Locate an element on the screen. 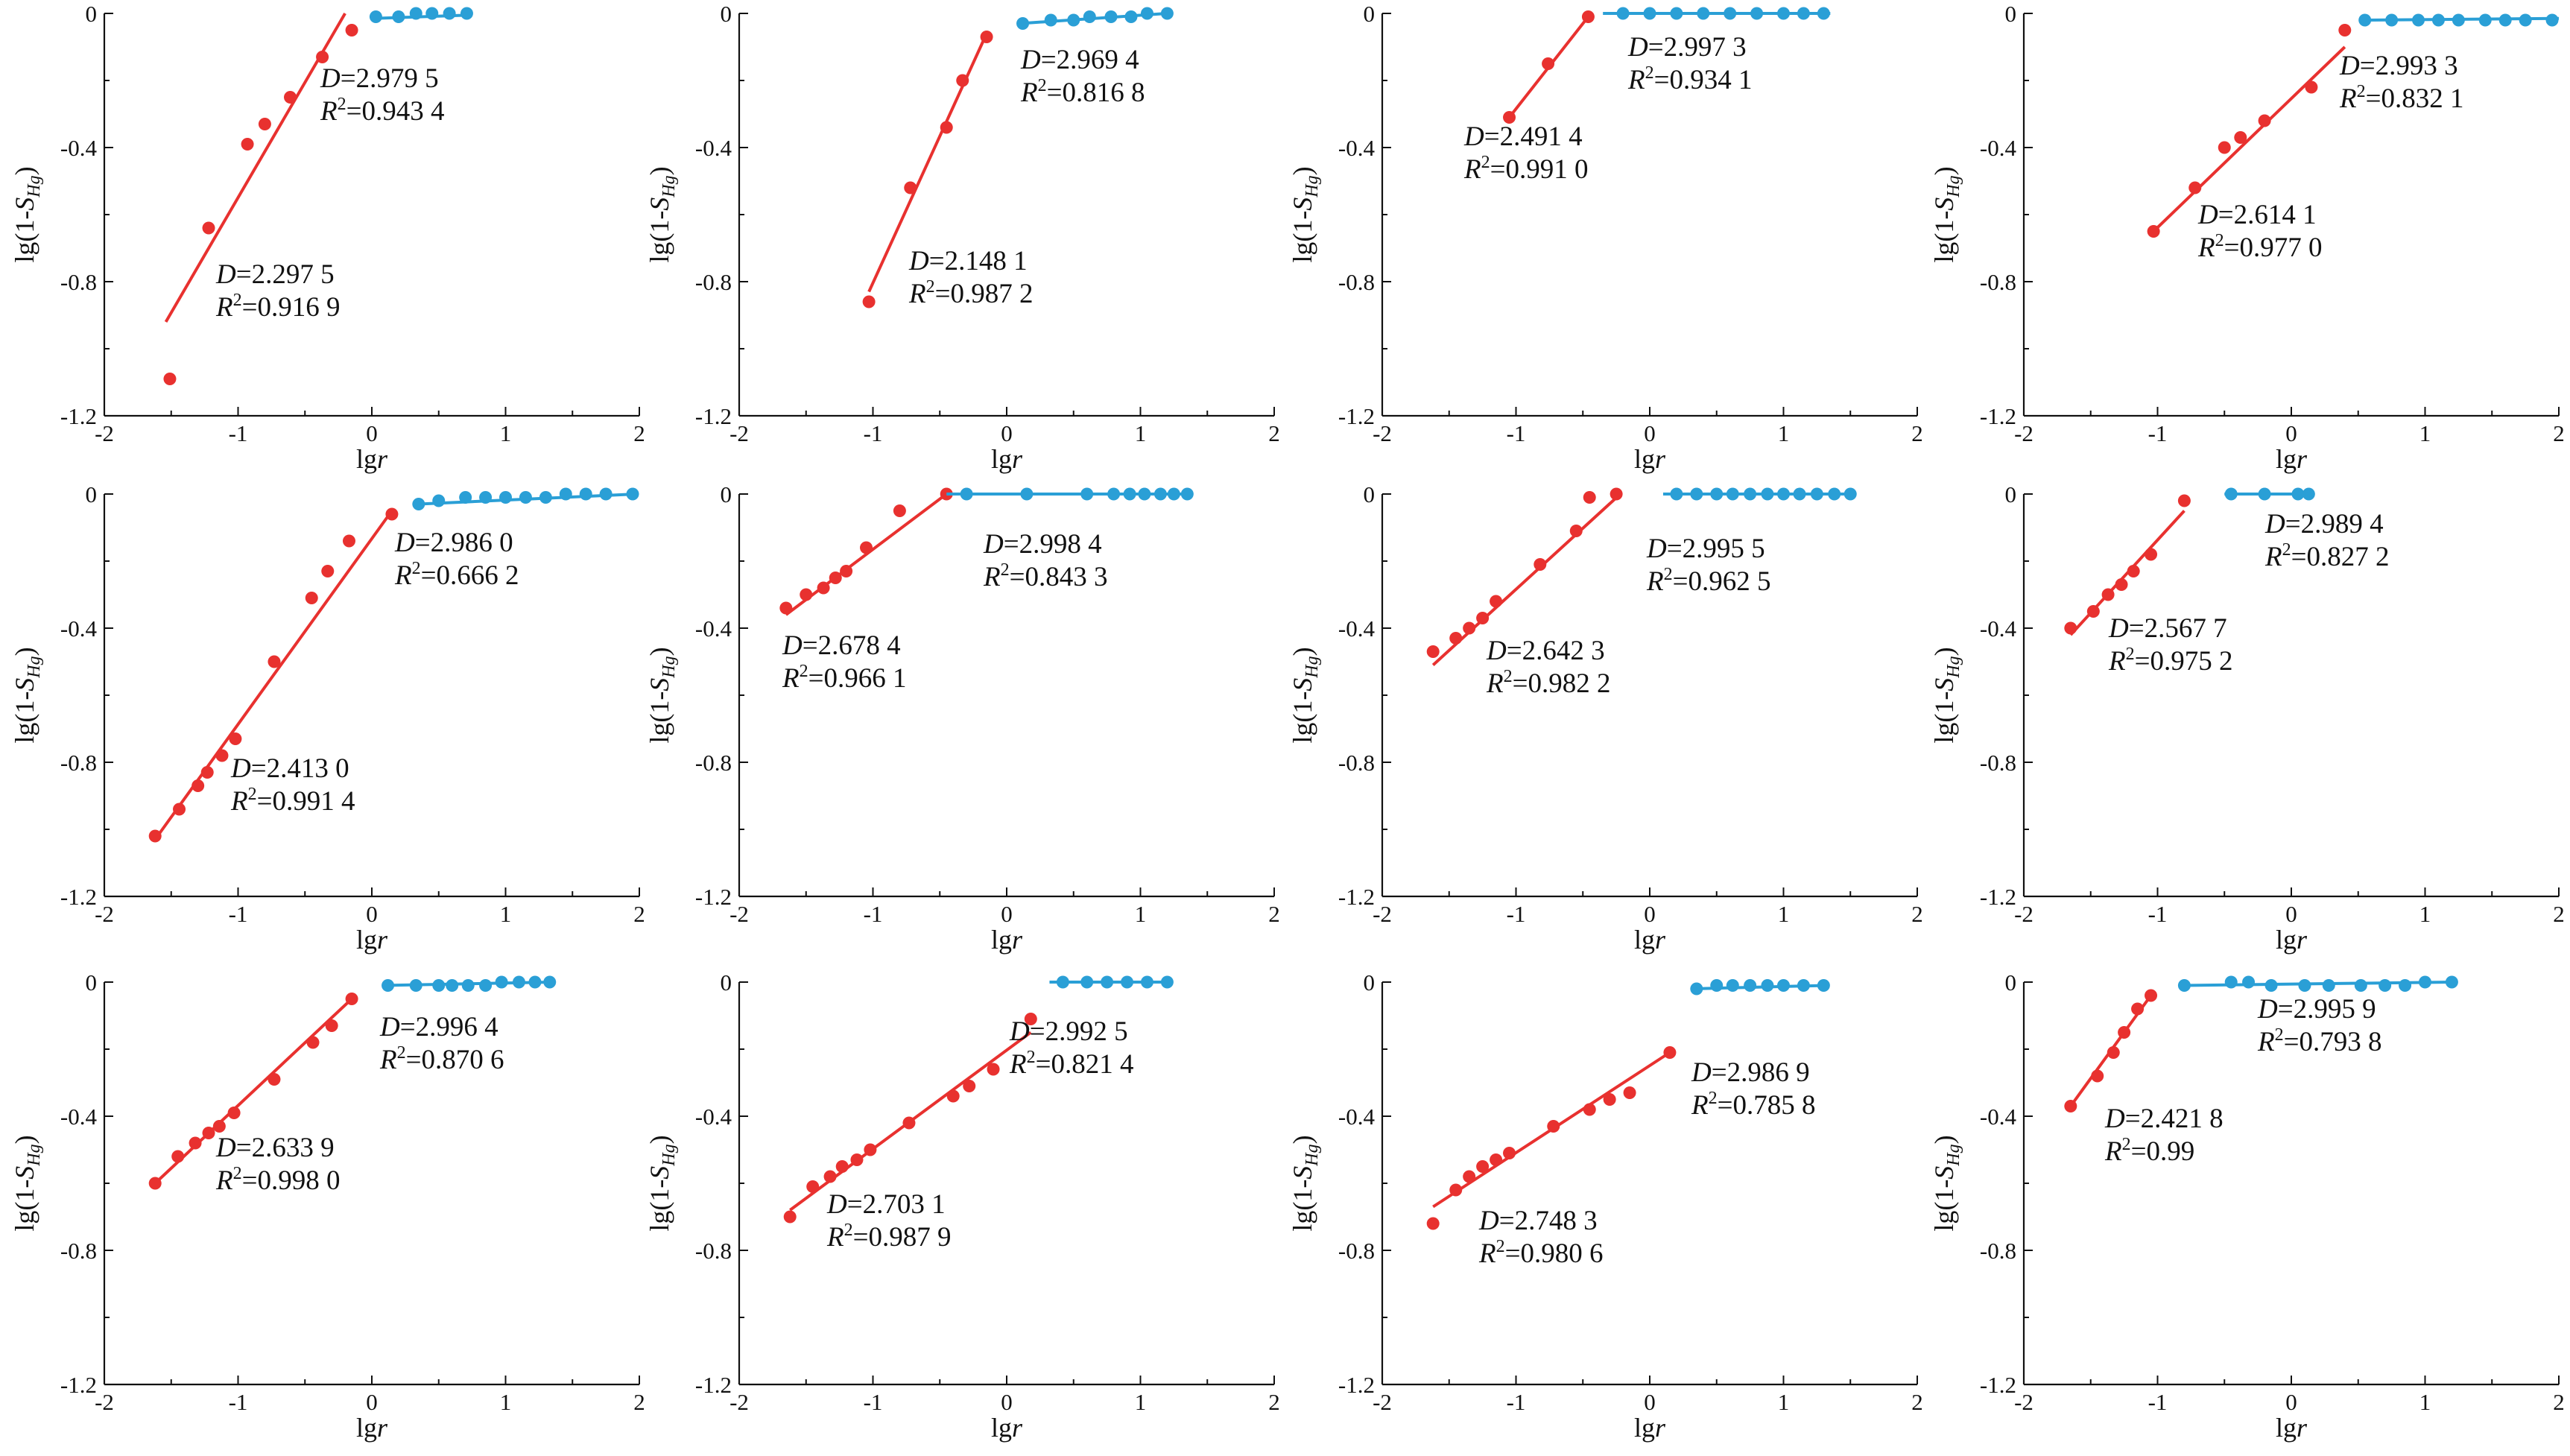 The height and width of the screenshot is (1456, 2570). r-squared-label: R2=0.987 9 is located at coordinates (888, 1237).